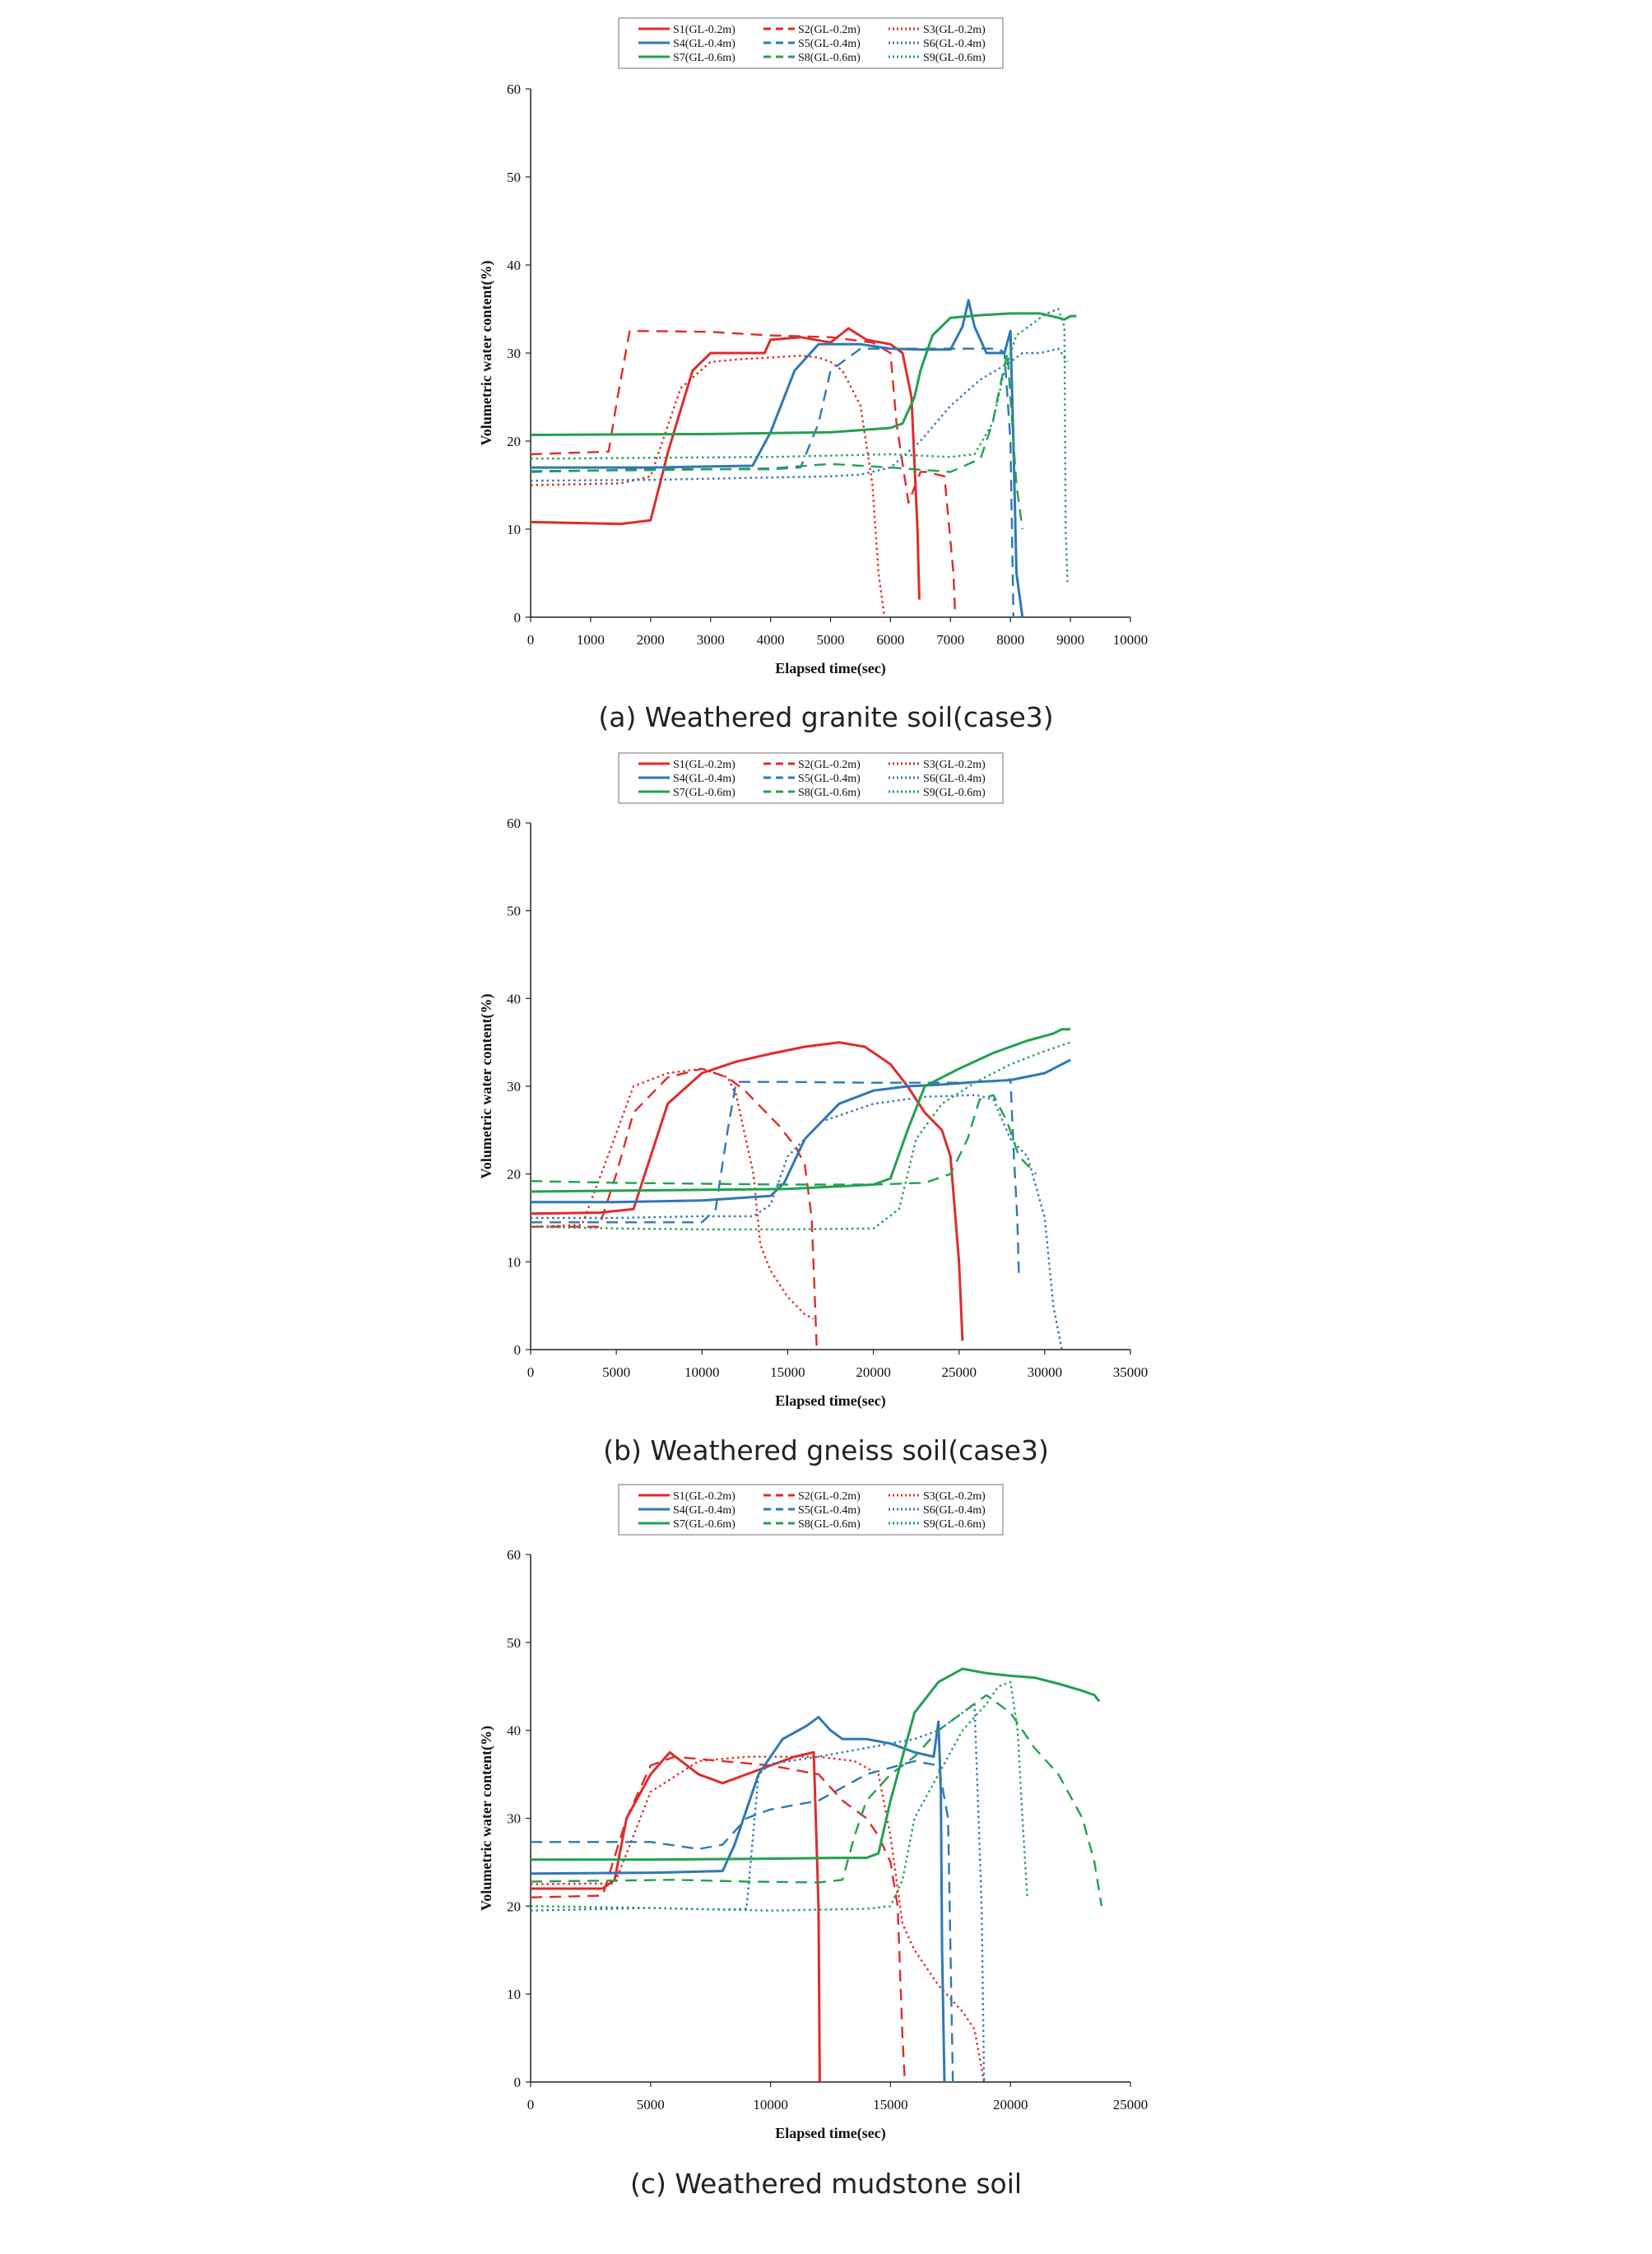  What do you see at coordinates (514, 1731) in the screenshot?
I see `y-tick-label: 40` at bounding box center [514, 1731].